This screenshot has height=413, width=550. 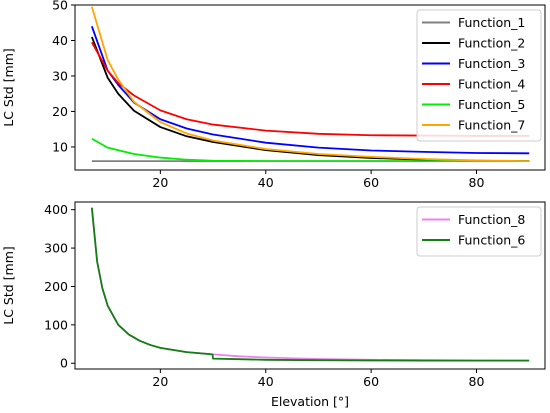 What do you see at coordinates (491, 43) in the screenshot?
I see `legend-label: Function_2` at bounding box center [491, 43].